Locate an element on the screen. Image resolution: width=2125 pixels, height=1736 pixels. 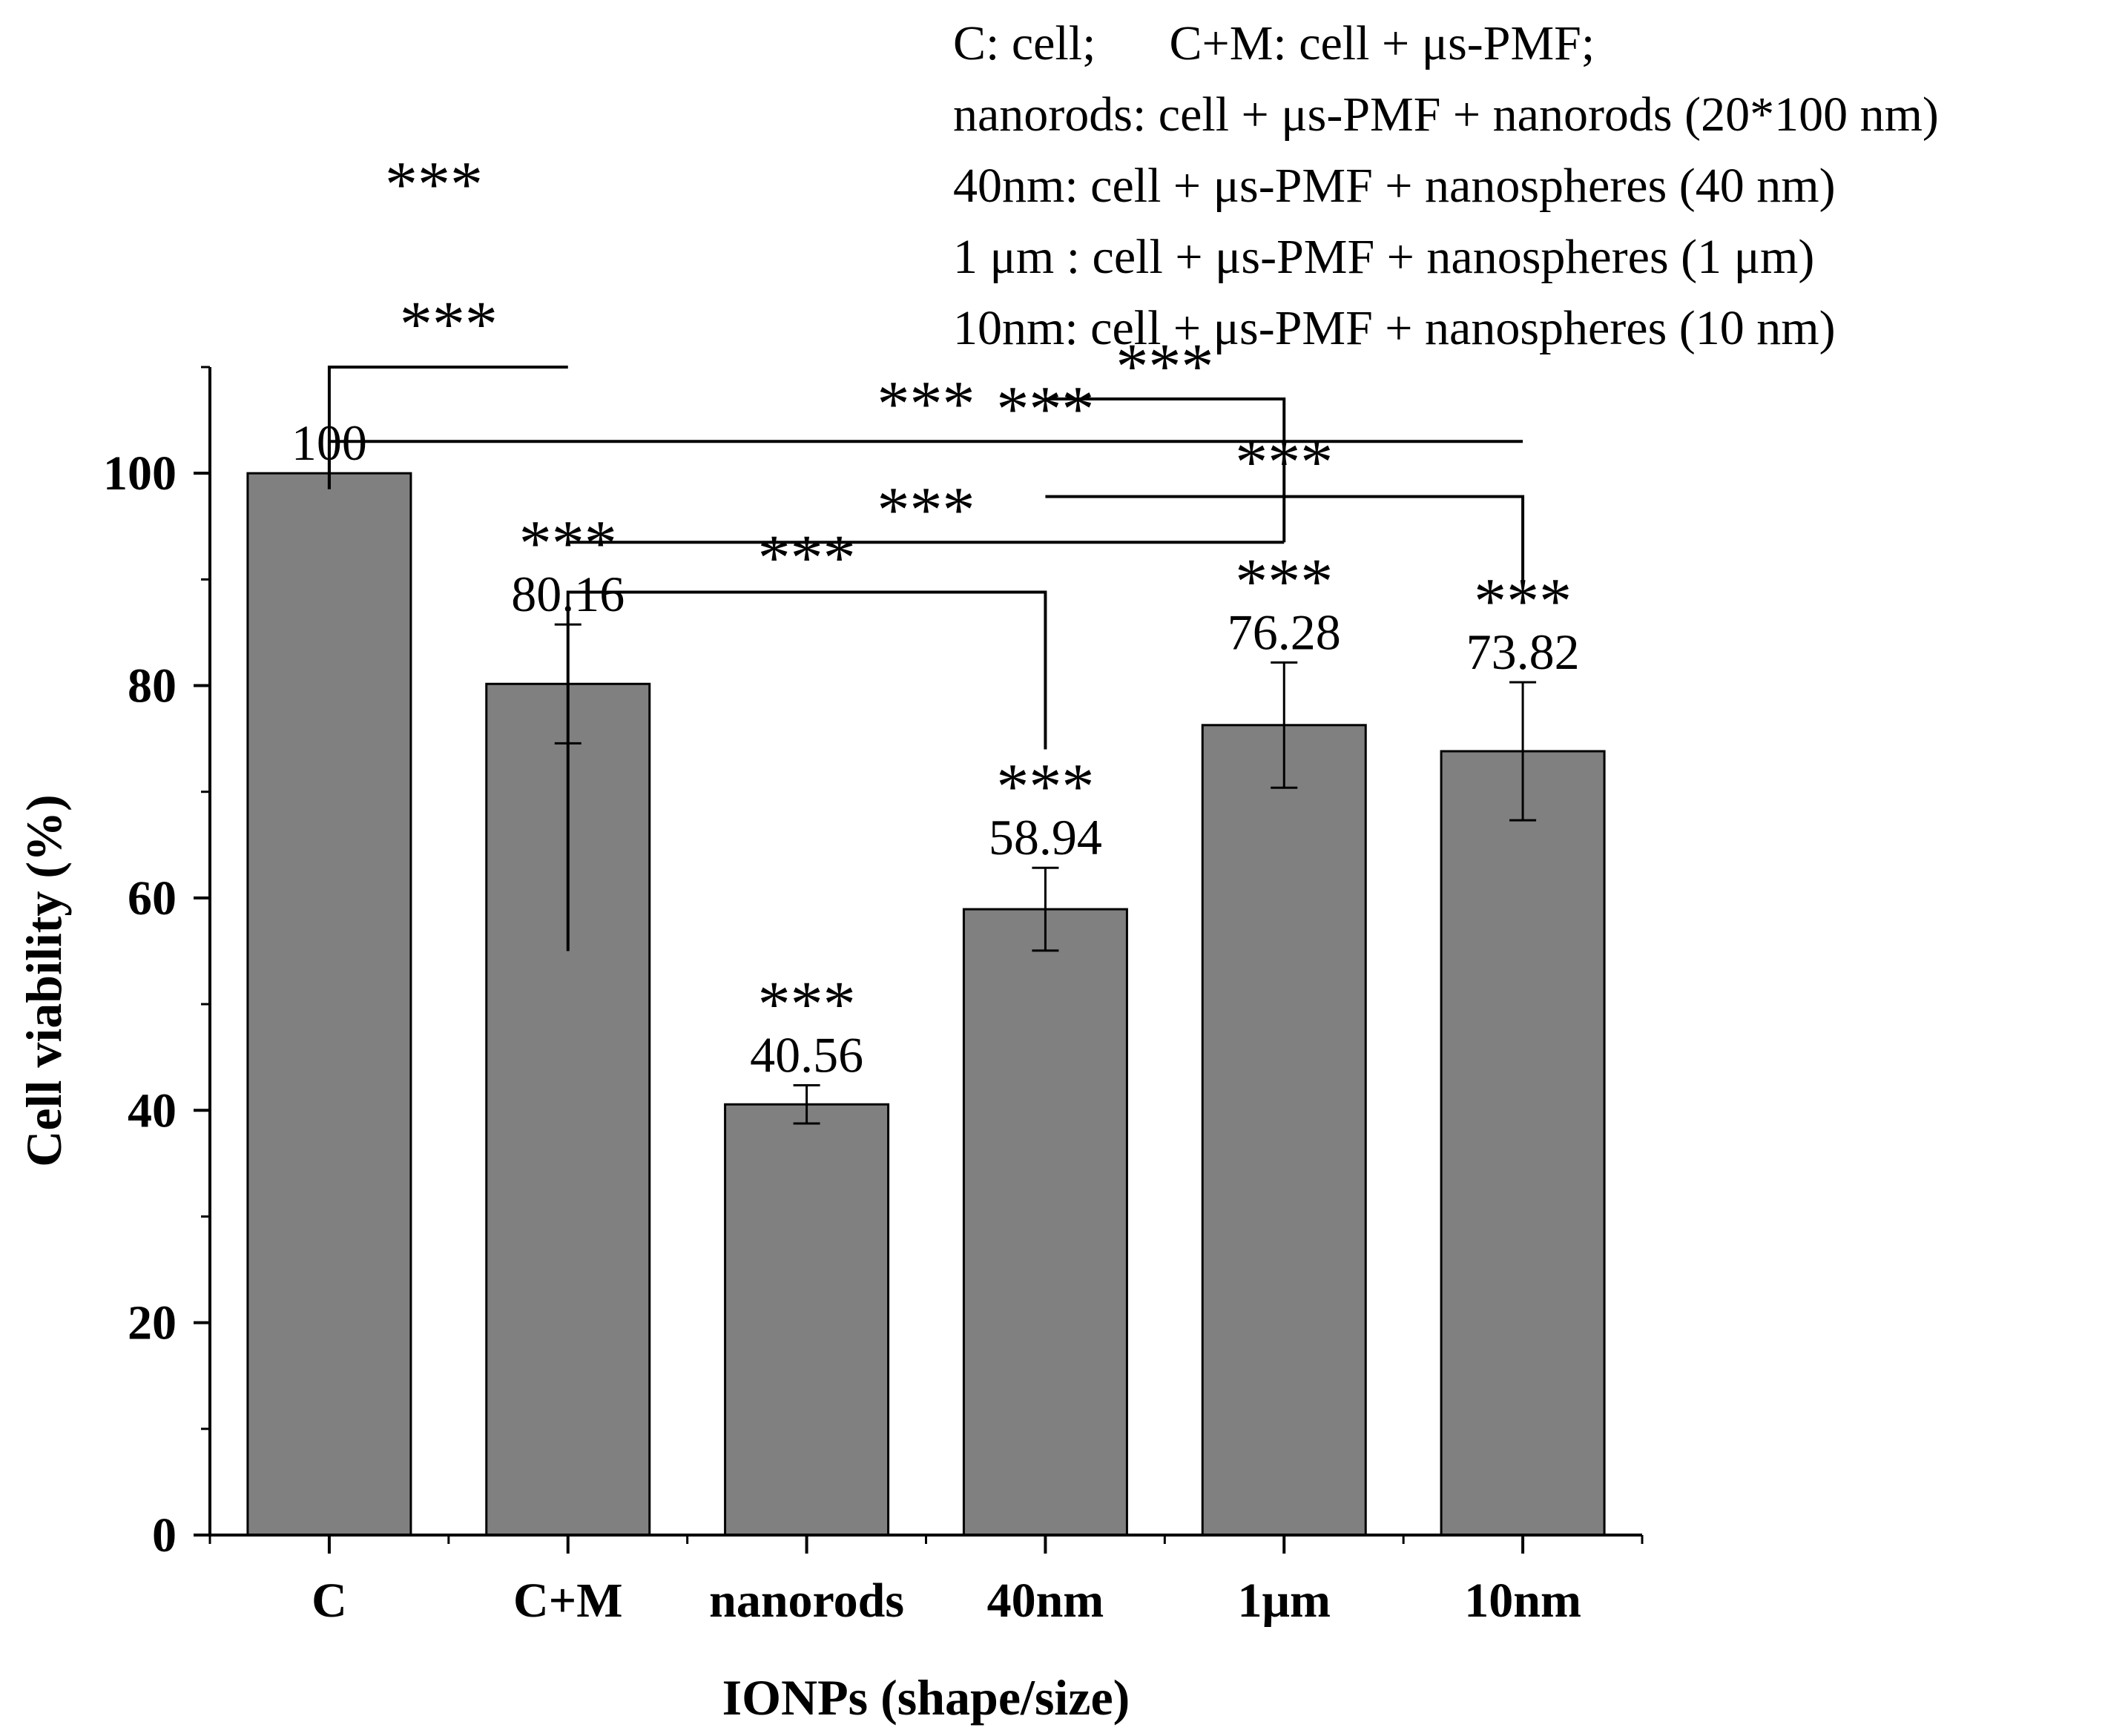
x-tick-label: 10nm is located at coordinates (1522, 1601).